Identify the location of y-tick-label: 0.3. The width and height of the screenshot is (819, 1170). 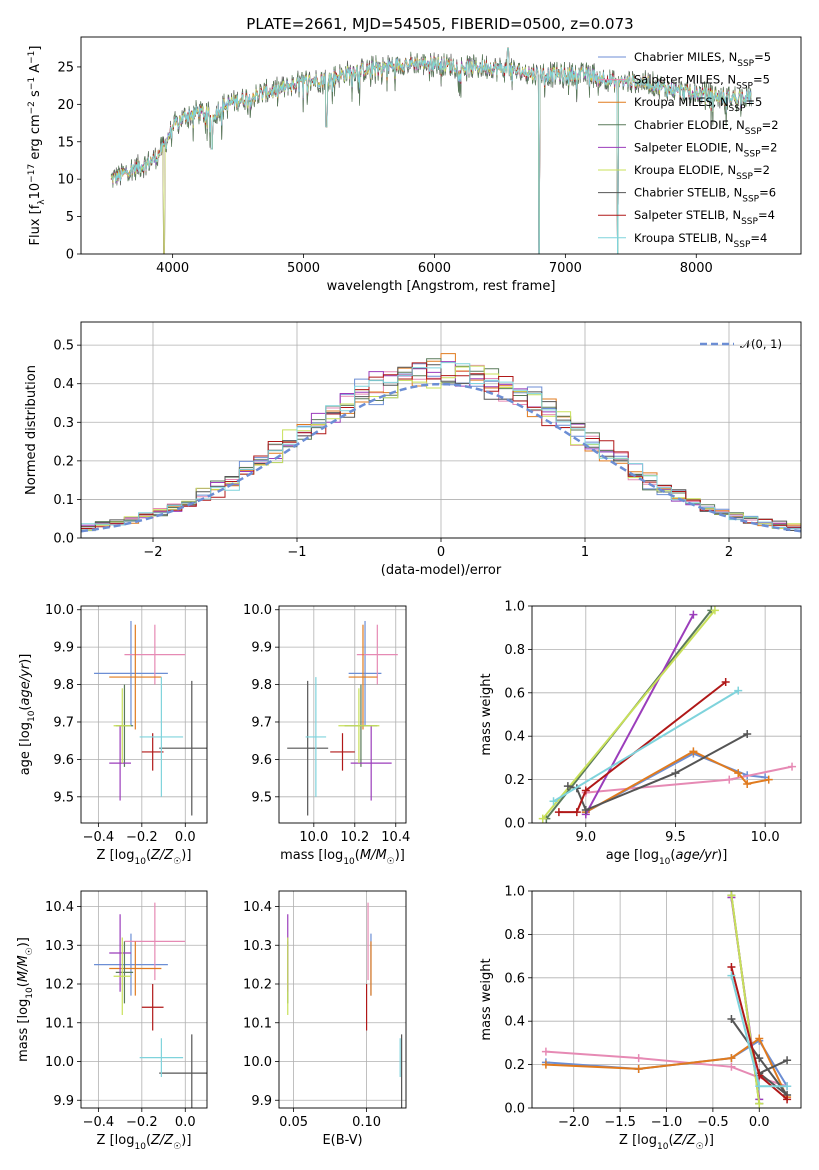
(63, 423).